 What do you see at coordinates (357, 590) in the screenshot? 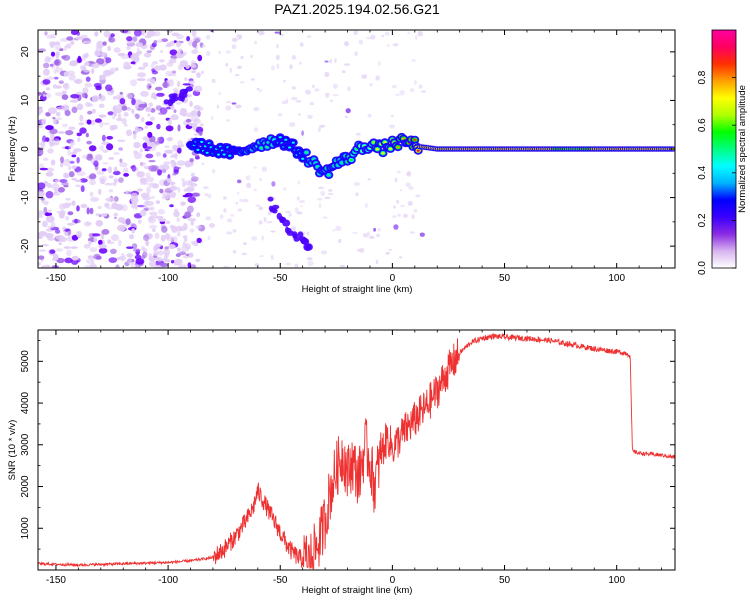
I see `snr-xlabel: Height of straight line (km)` at bounding box center [357, 590].